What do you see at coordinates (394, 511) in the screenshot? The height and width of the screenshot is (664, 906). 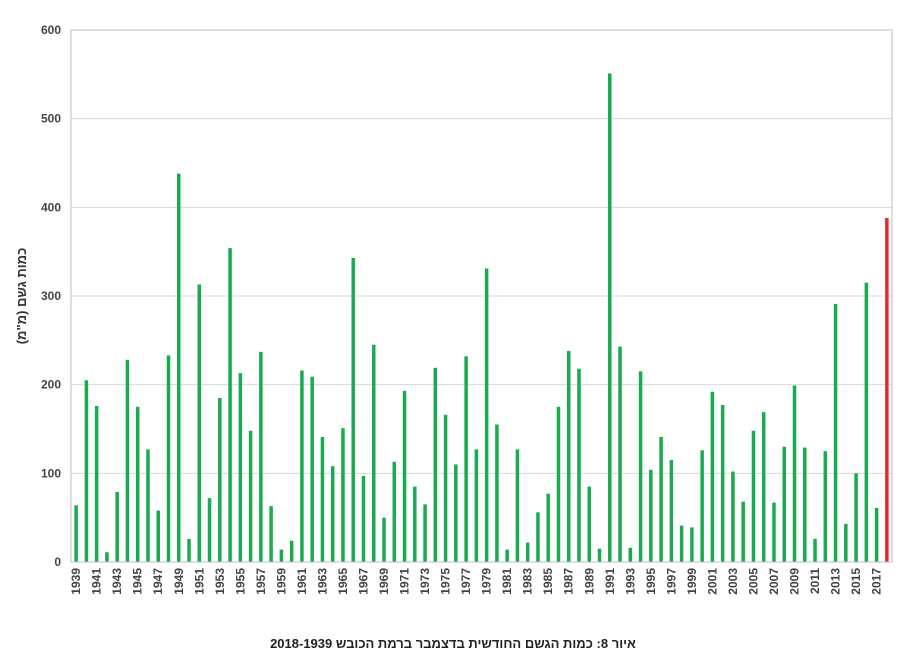 I see `bar-1970` at bounding box center [394, 511].